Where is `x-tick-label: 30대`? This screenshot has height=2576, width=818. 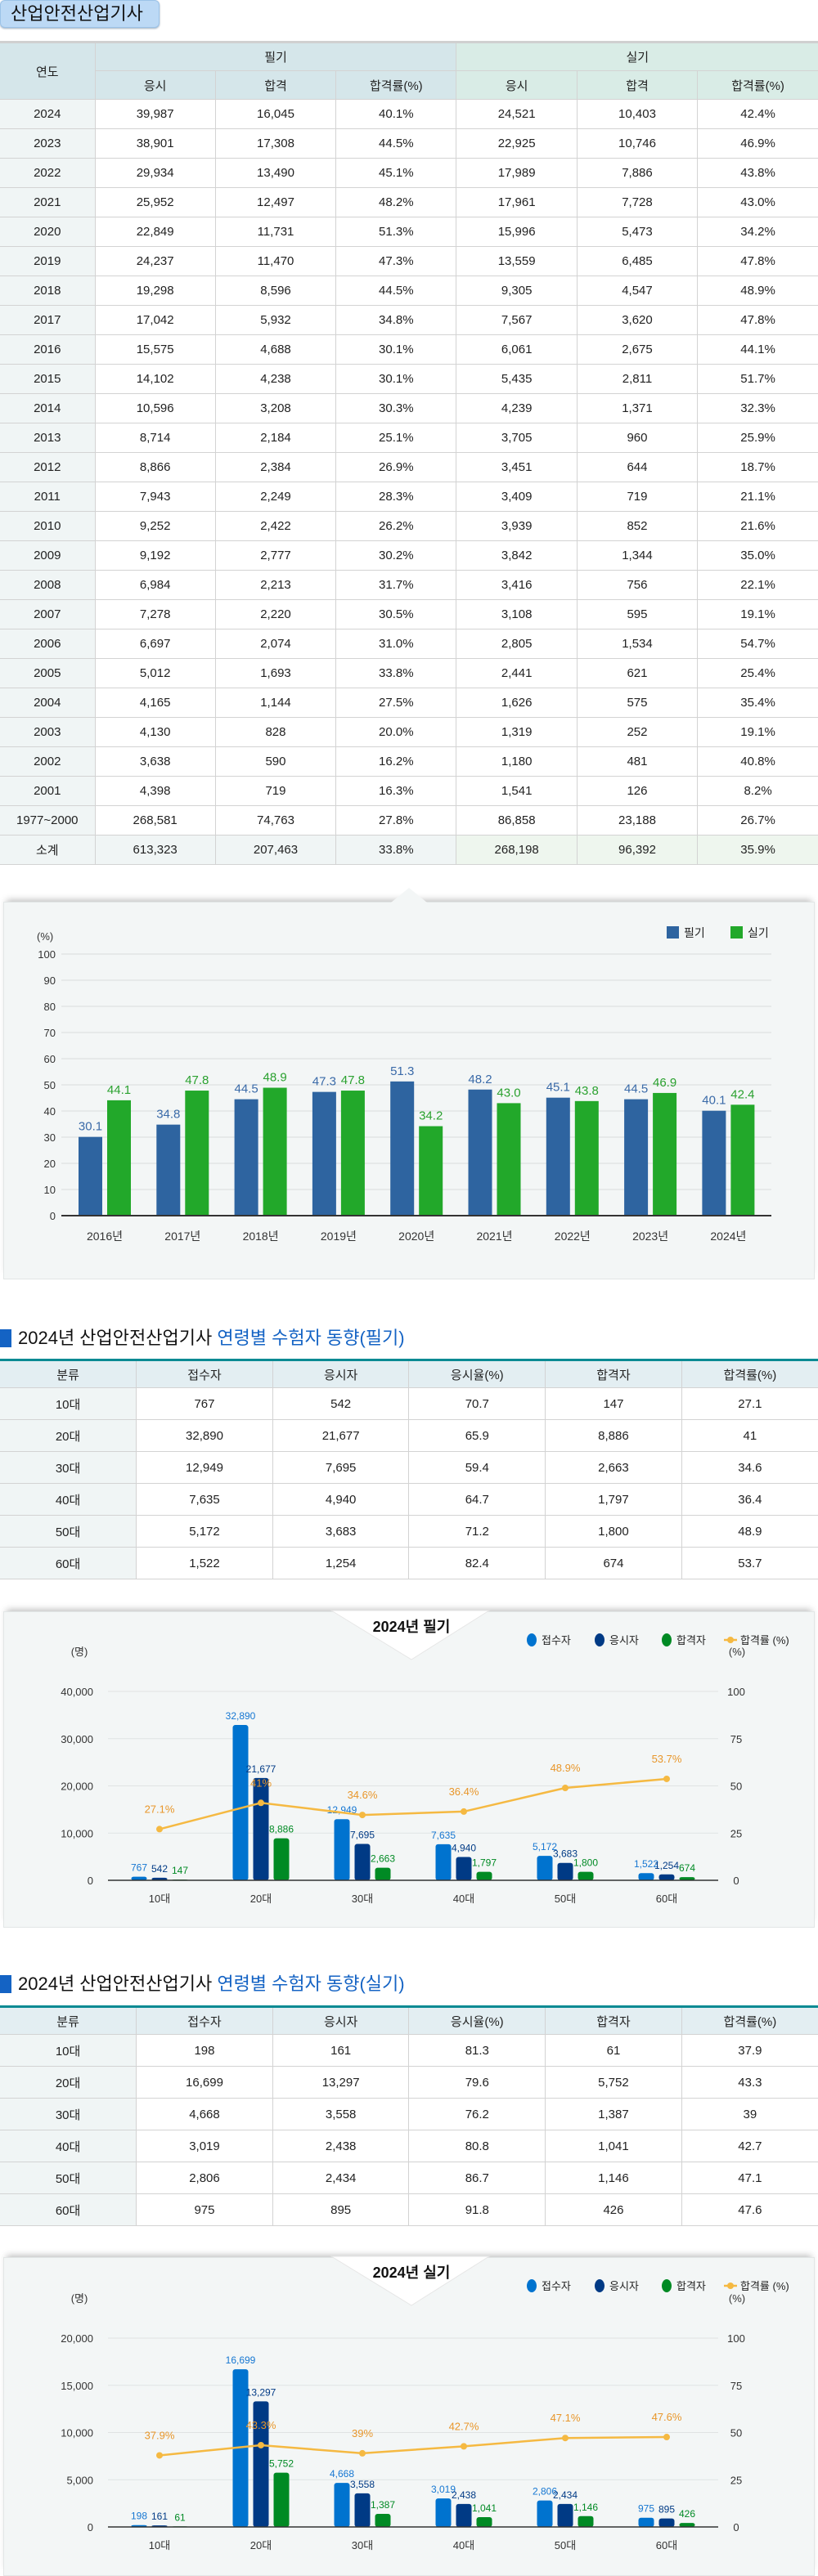 x-tick-label: 30대 is located at coordinates (362, 2545).